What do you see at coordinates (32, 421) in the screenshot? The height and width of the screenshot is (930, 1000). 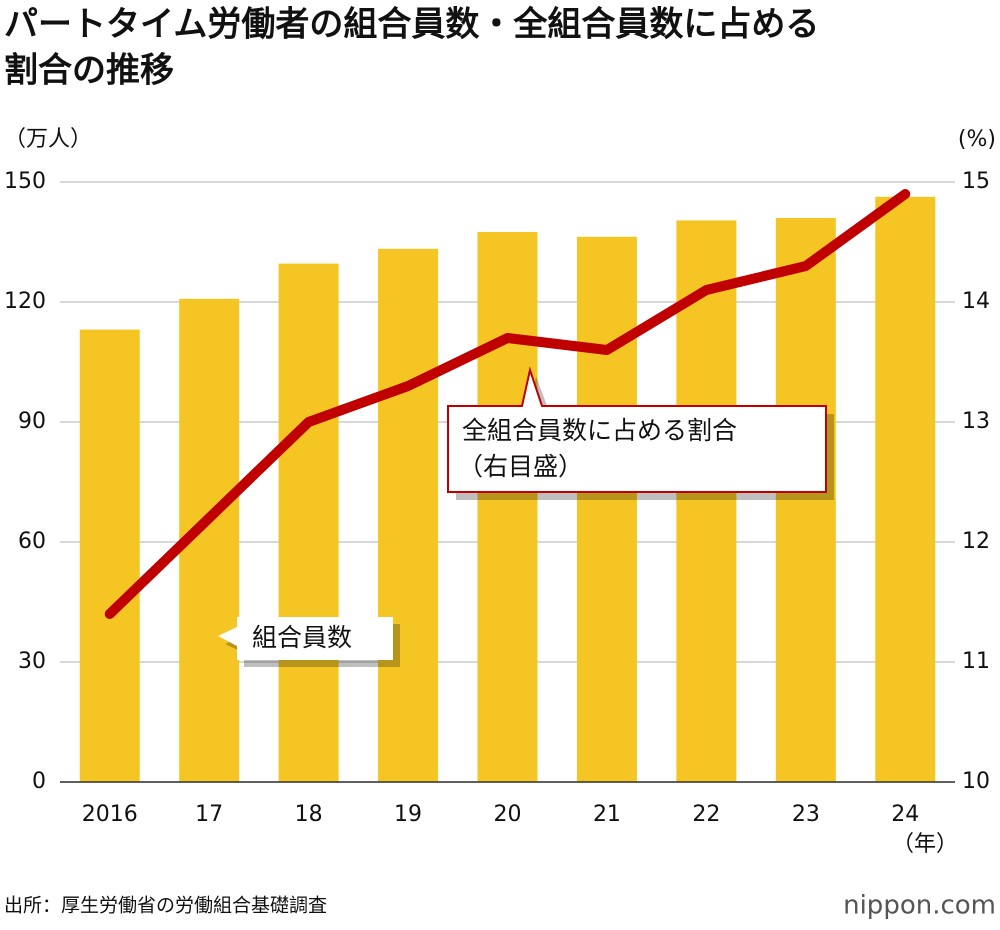 I see `y-tick-label: 90` at bounding box center [32, 421].